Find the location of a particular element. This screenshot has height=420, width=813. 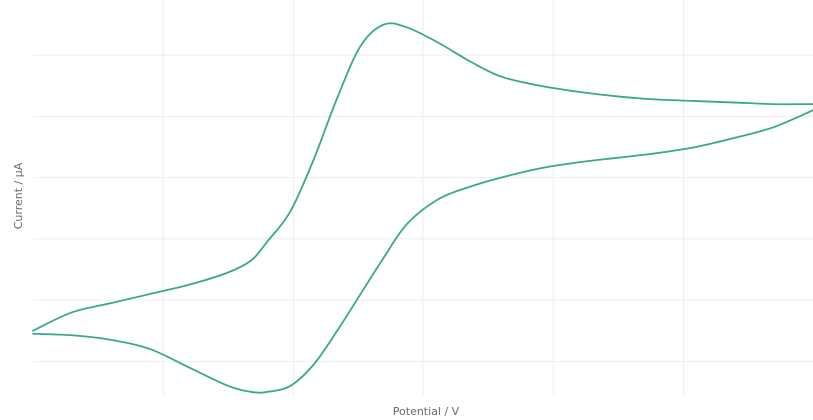

y-axis-label: Current / µA is located at coordinates (18, 195).